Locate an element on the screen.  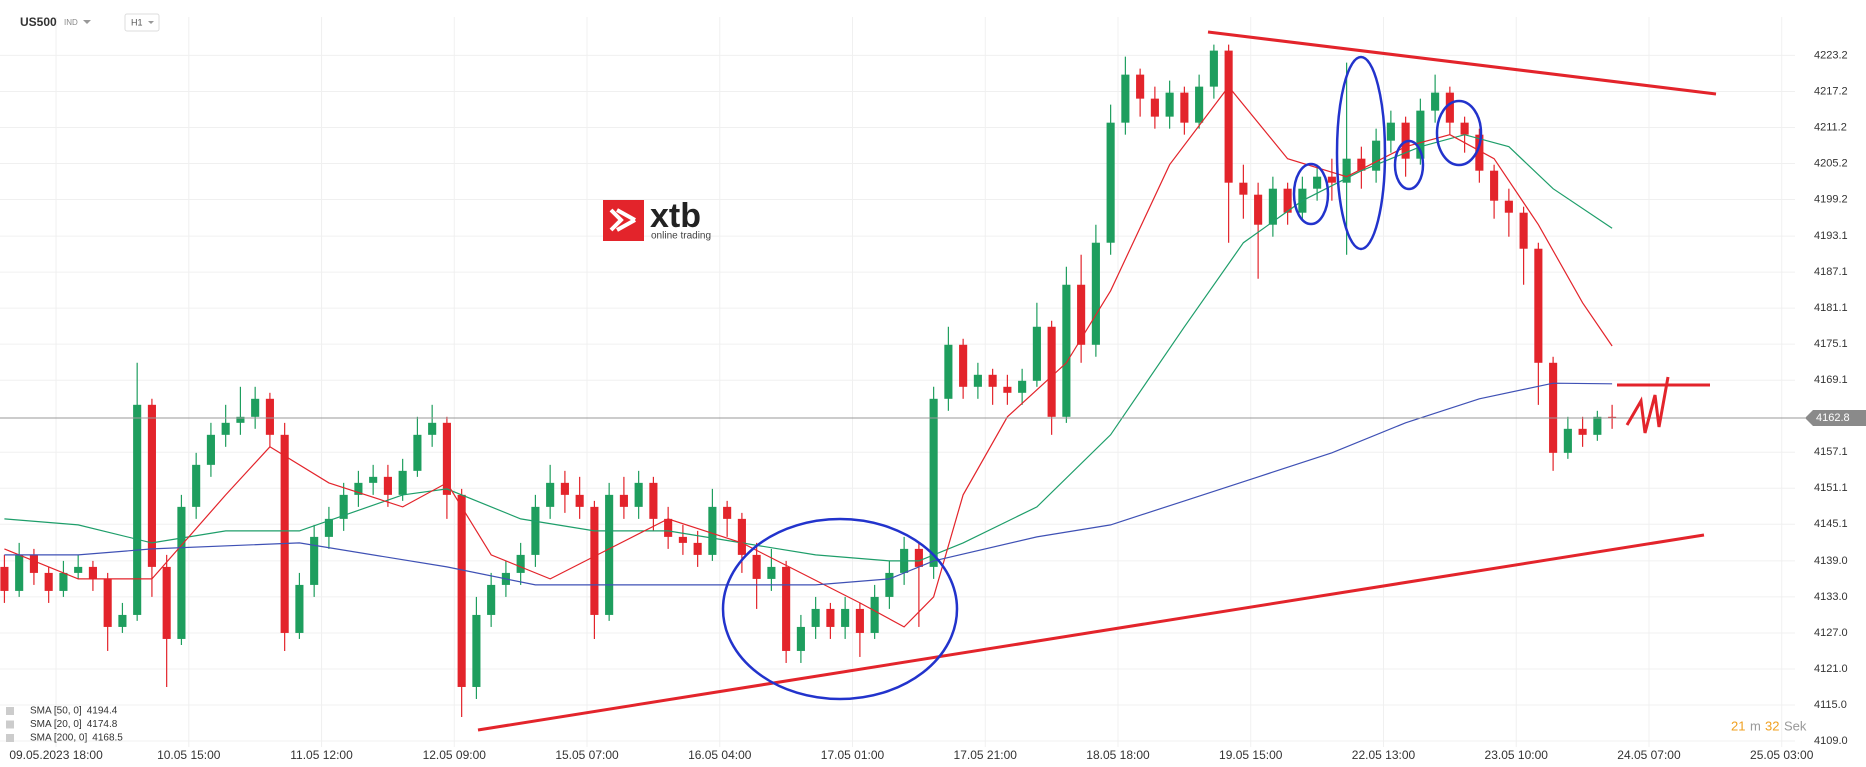
logo-x is located at coordinates (622, 220).